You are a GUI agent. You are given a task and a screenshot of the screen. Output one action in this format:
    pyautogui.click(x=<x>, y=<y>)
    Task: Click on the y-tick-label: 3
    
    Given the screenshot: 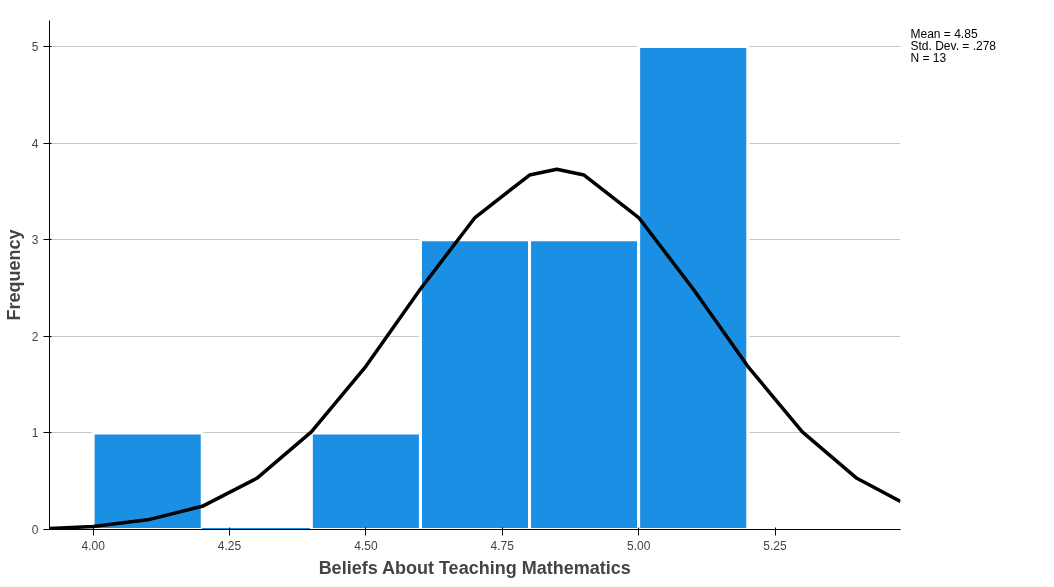 What is the action you would take?
    pyautogui.click(x=35, y=240)
    